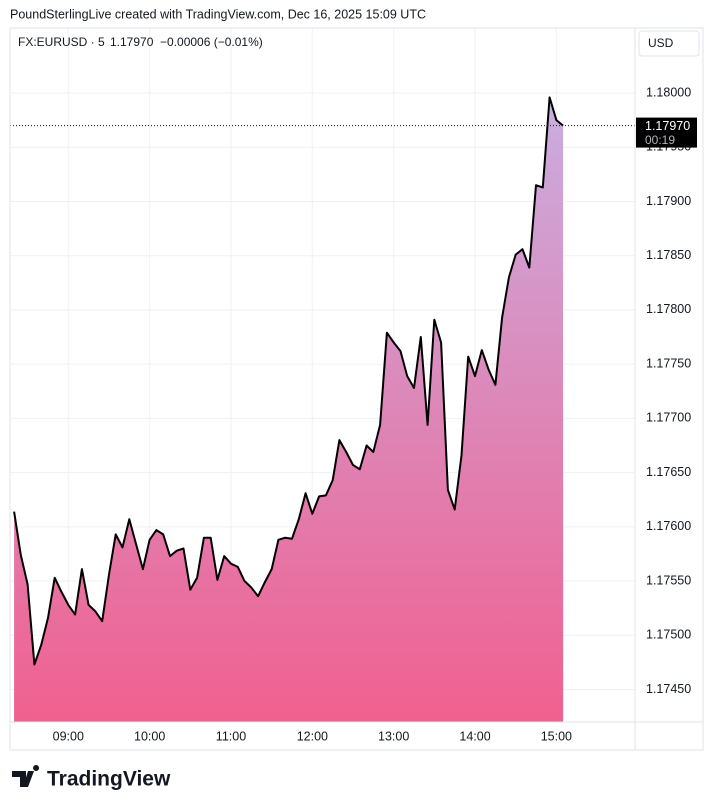 The width and height of the screenshot is (713, 810). Describe the element at coordinates (661, 43) in the screenshot. I see `currency: USD` at that location.